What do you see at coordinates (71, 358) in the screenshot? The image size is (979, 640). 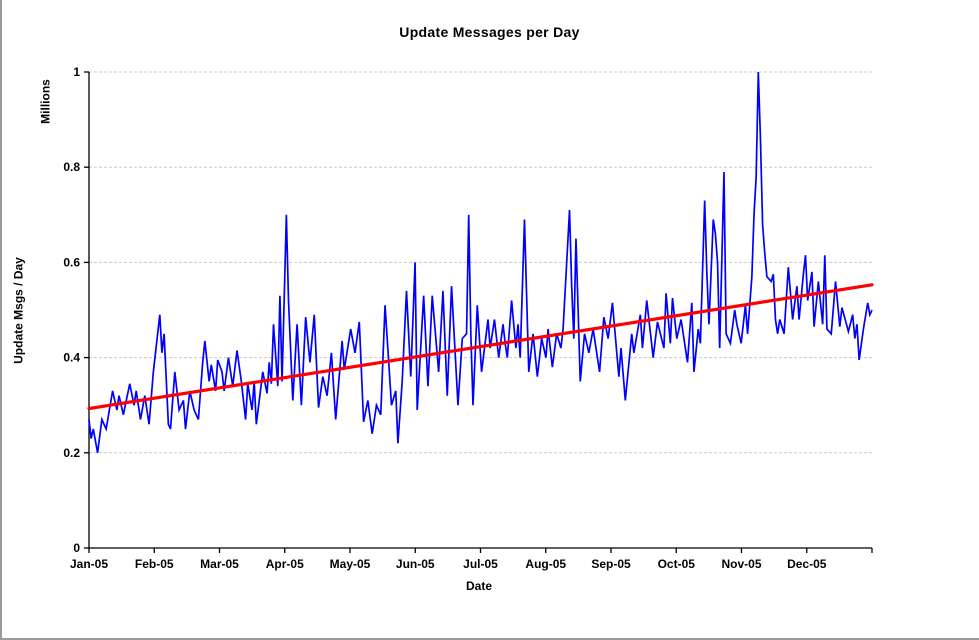 I see `y-tick-label: 0.4` at bounding box center [71, 358].